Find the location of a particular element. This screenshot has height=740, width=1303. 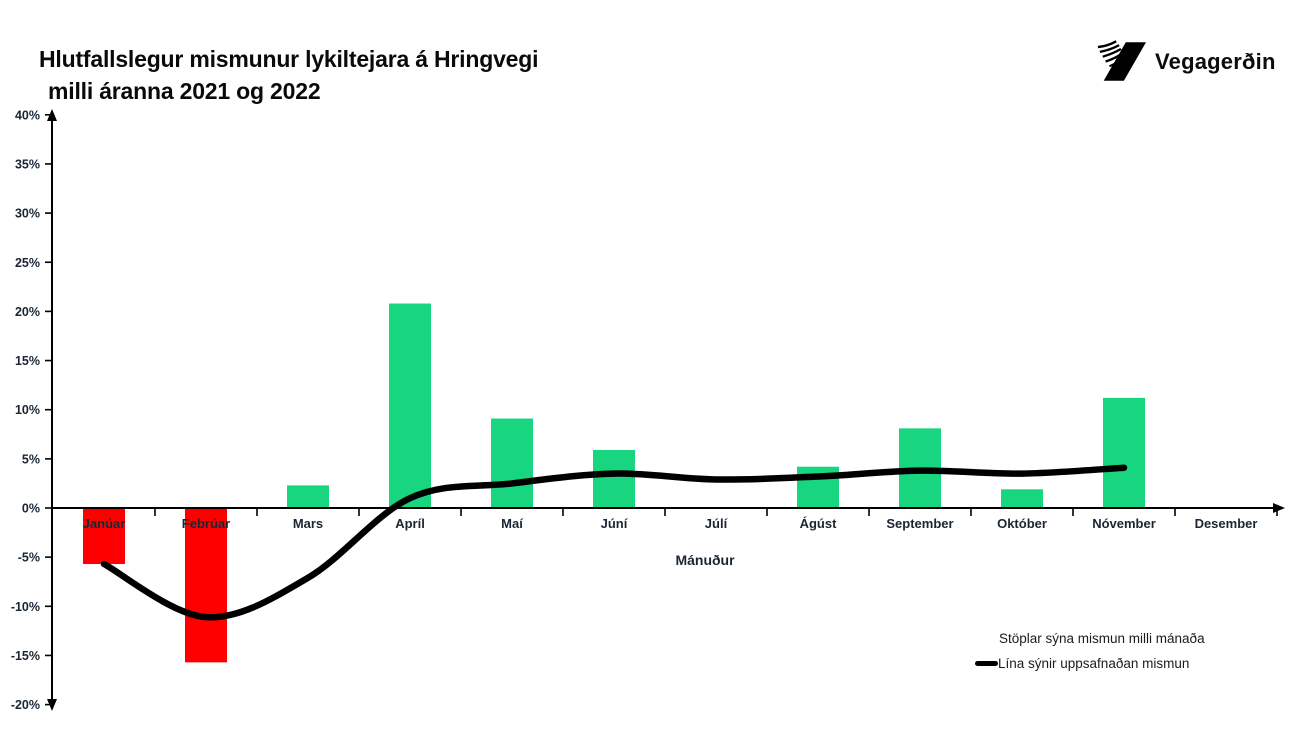

month-label-Ágúst: Ágúst is located at coordinates (819, 523).